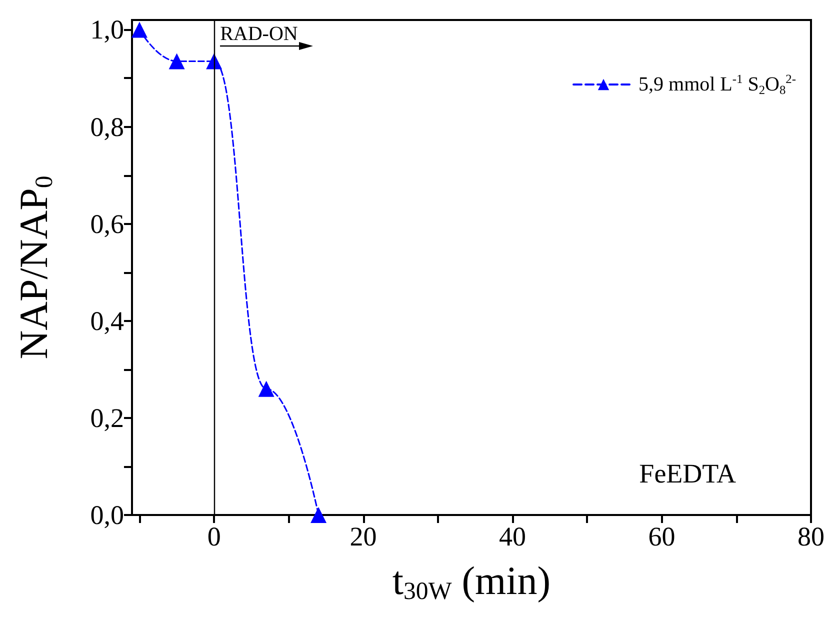  Describe the element at coordinates (512, 537) in the screenshot. I see `x-tick-label: 40` at that location.